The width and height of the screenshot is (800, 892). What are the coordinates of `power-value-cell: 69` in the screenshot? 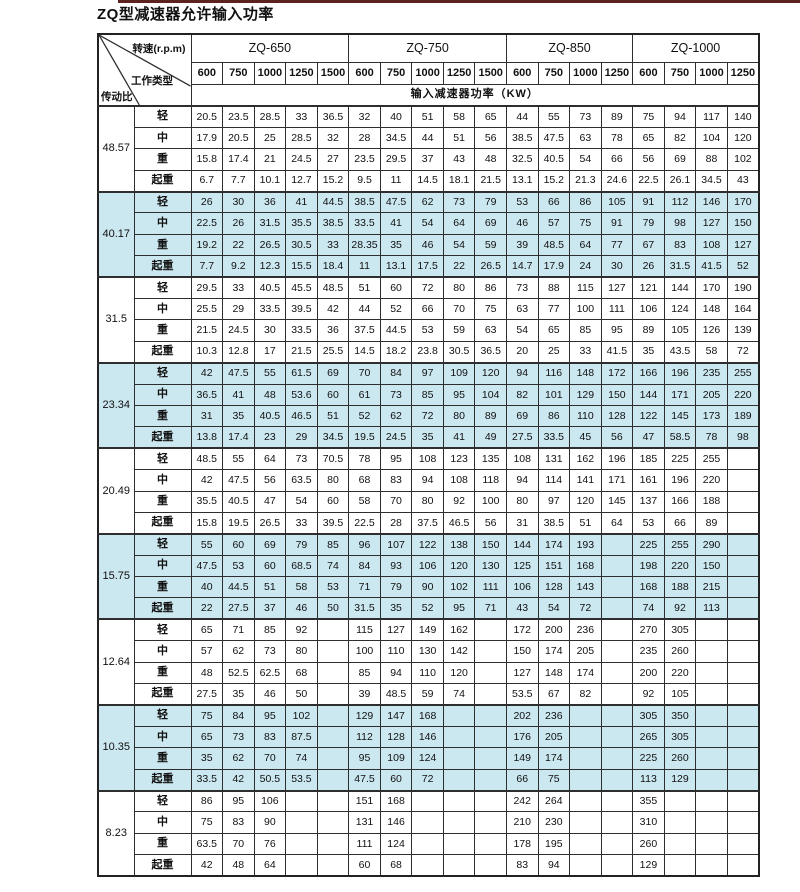 It's located at (270, 544).